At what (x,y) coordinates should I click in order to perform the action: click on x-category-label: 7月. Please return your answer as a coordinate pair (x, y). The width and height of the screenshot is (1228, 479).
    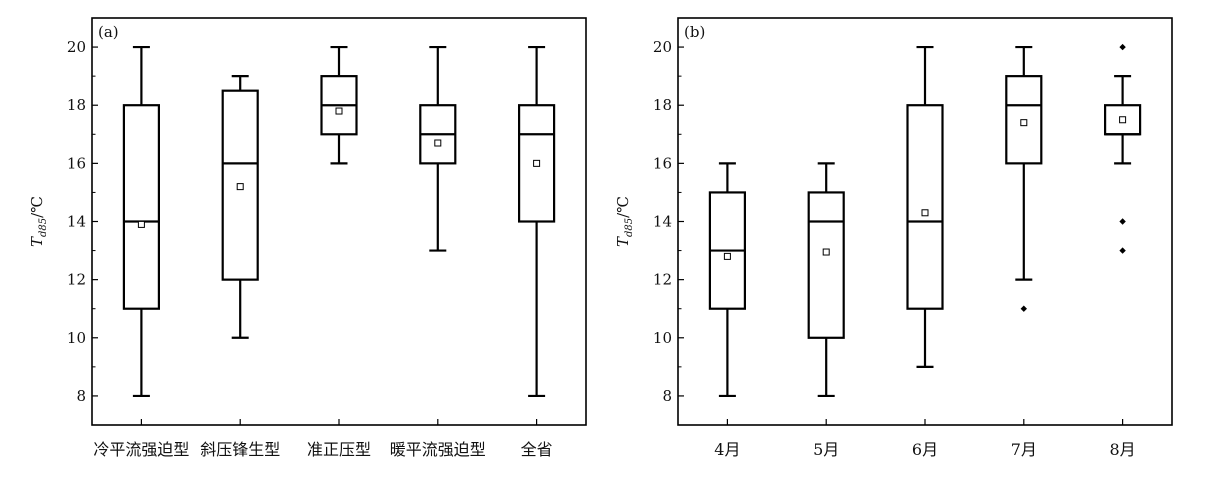
    Looking at the image, I should click on (1024, 449).